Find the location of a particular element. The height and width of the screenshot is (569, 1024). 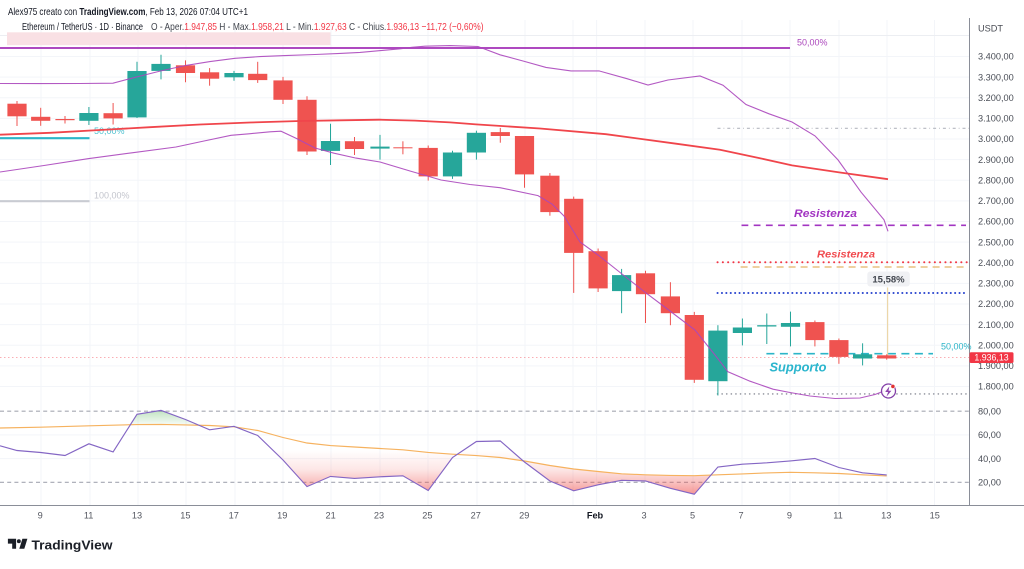

svg-text: 3.300,00 is located at coordinates (996, 77).